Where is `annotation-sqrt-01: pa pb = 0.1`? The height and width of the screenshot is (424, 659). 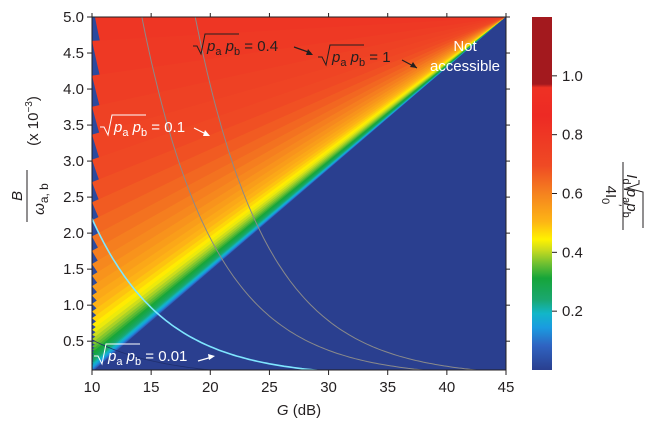
annotation-sqrt-01: pa pb = 0.1 is located at coordinates (155, 126).